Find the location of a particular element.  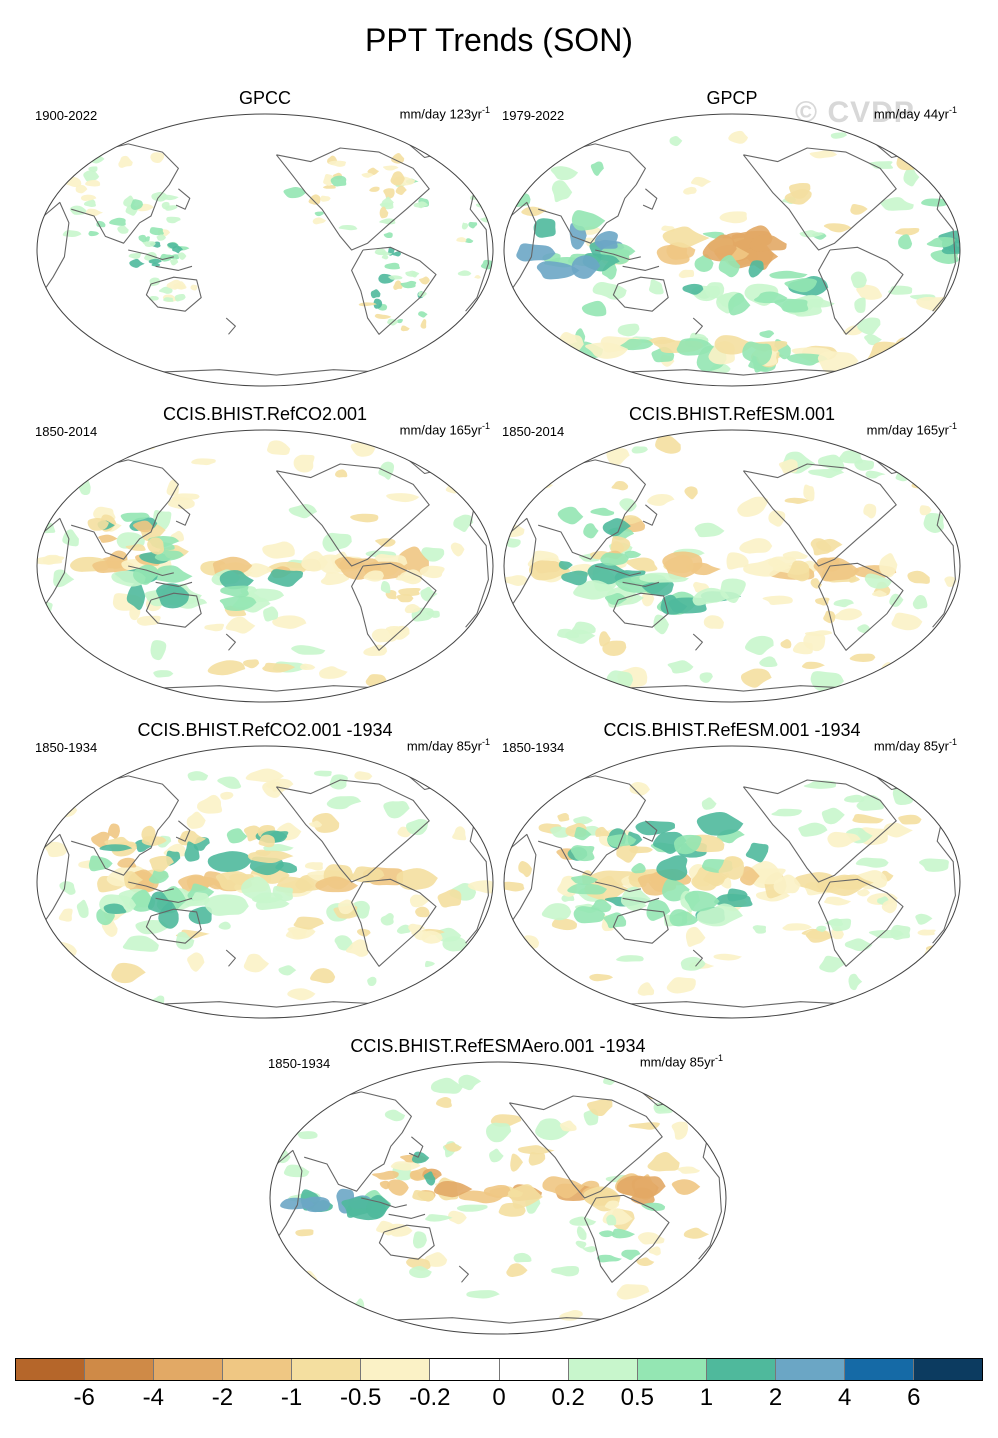

panel-title: CCIS.BHIST.RefCO2.001 -1934 is located at coordinates (265, 730).